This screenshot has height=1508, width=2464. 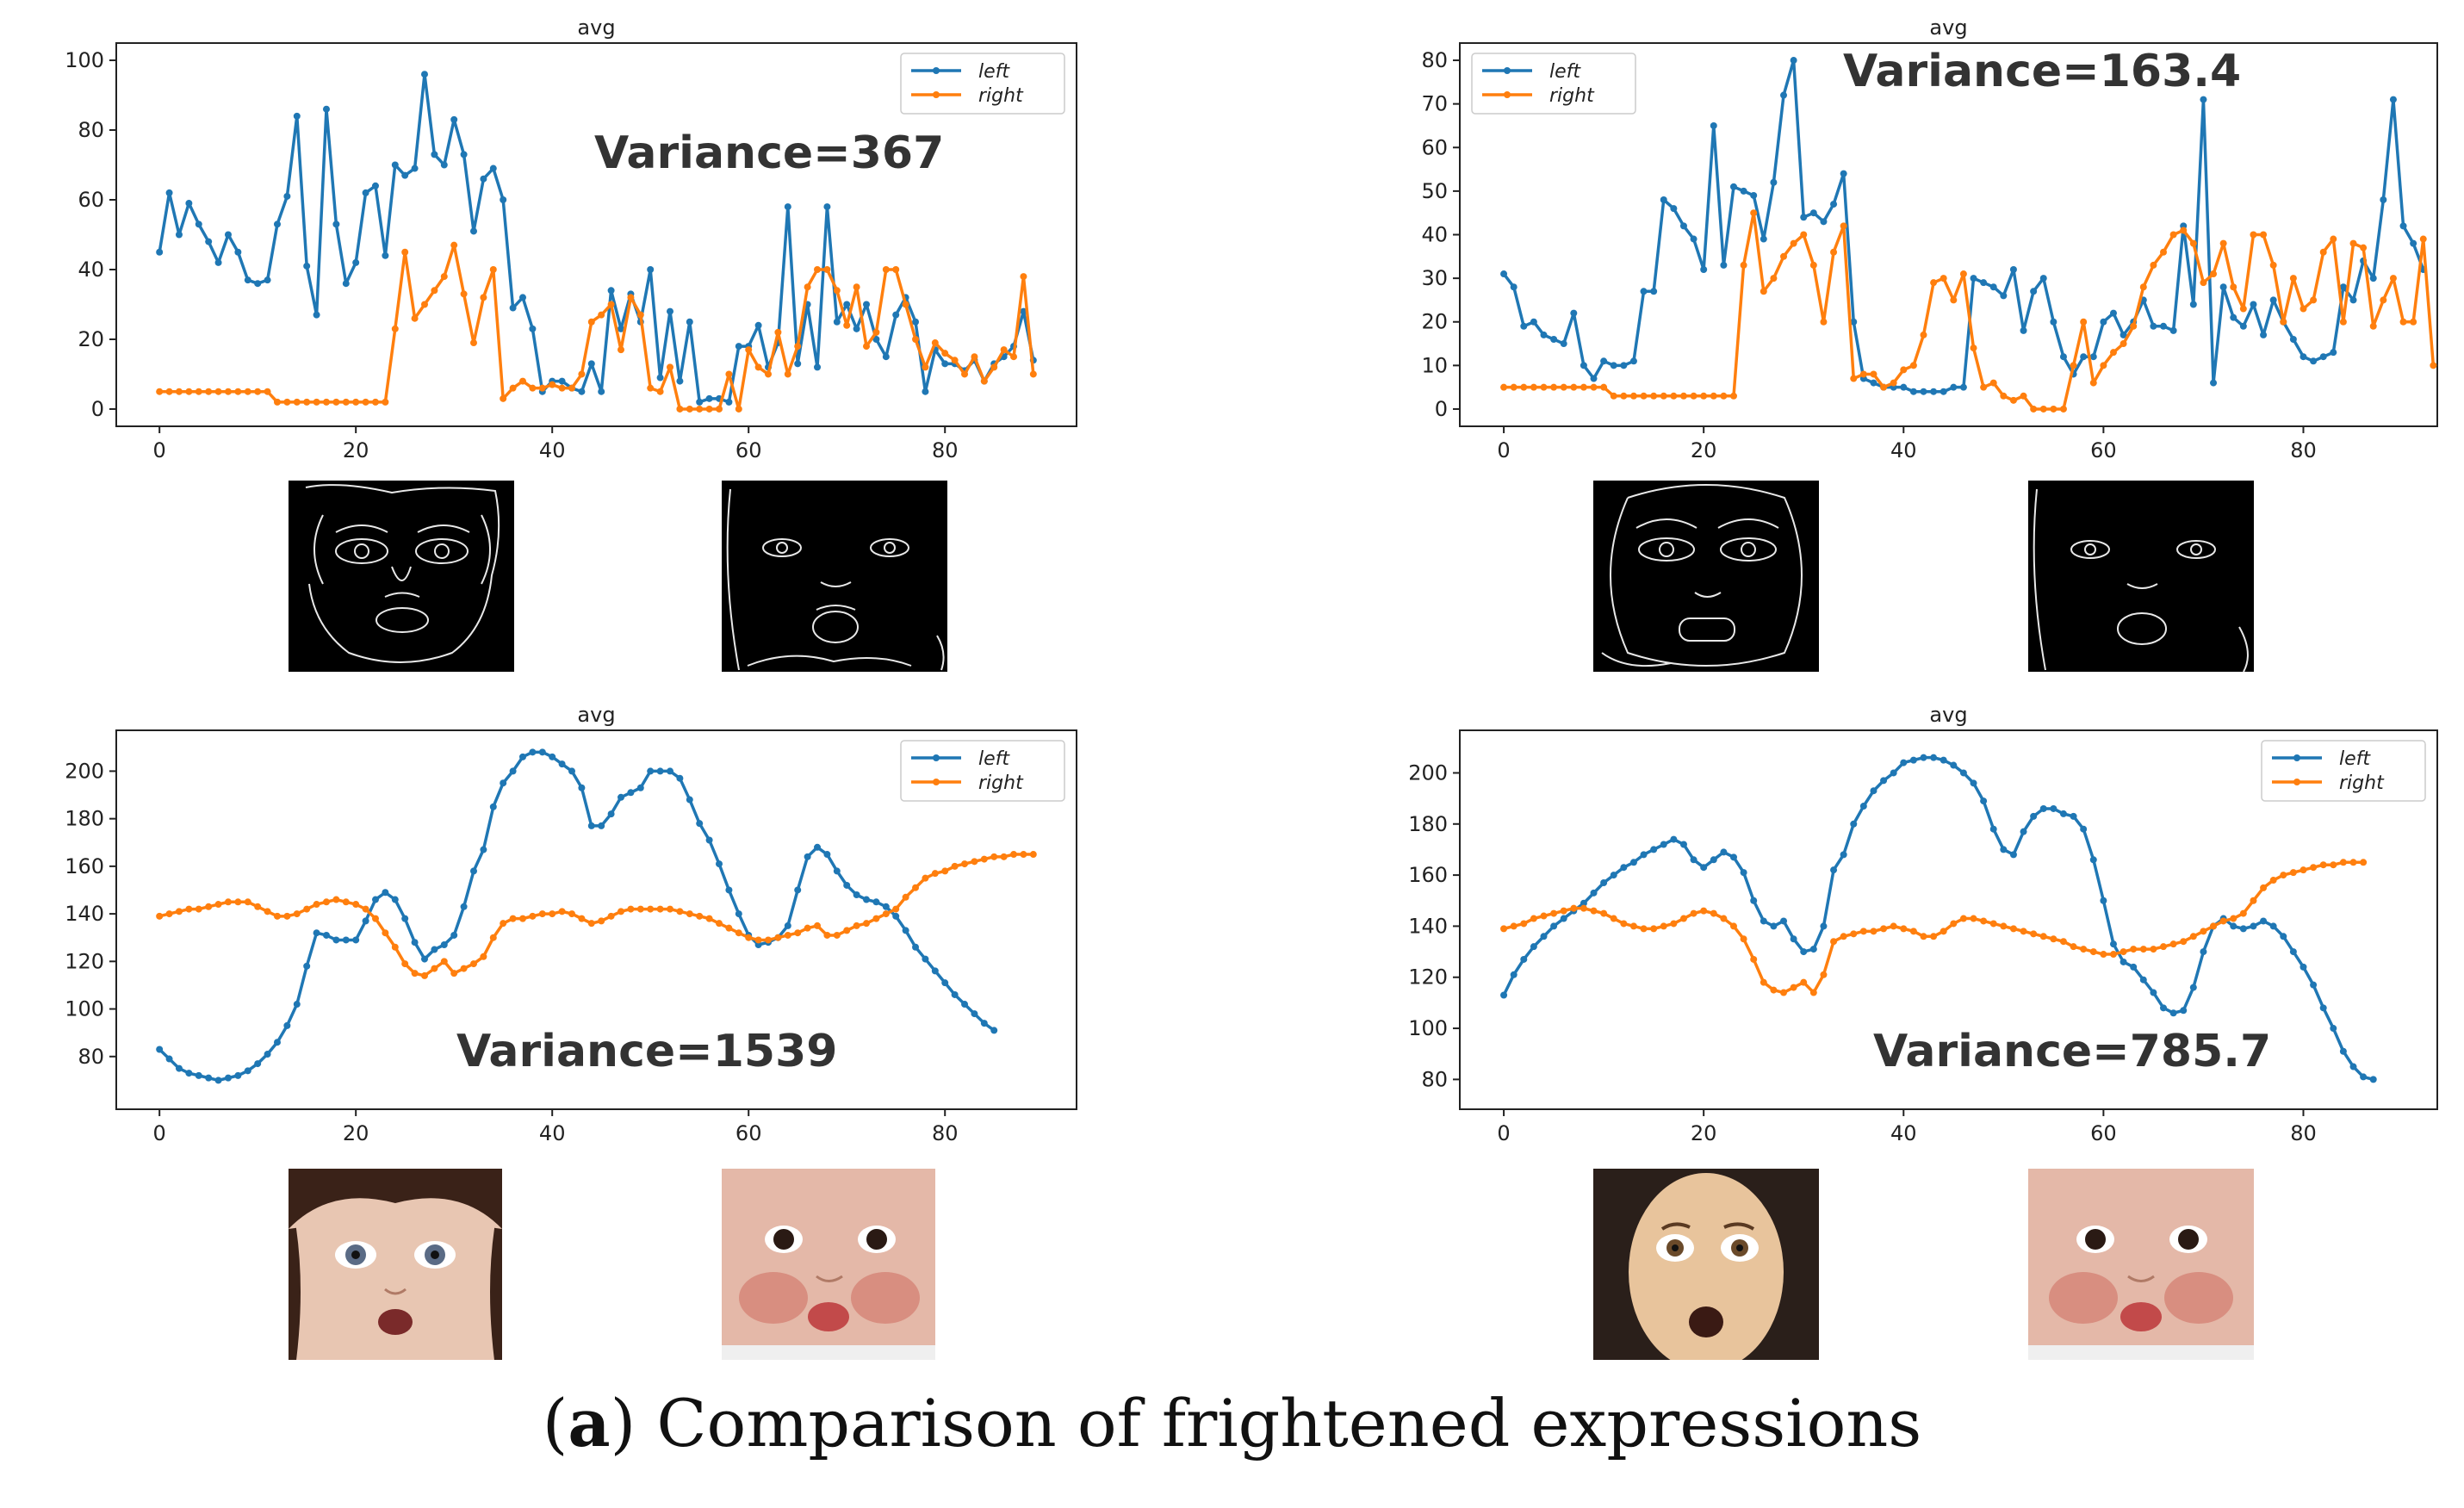 What do you see at coordinates (1553, 84) in the screenshot?
I see `legend-box` at bounding box center [1553, 84].